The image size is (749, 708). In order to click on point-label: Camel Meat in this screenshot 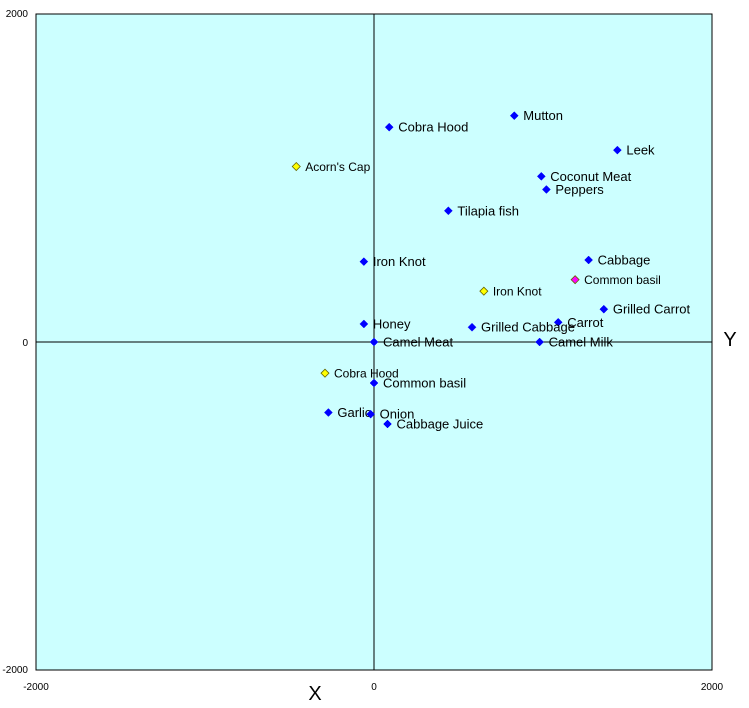, I will do `click(418, 342)`.